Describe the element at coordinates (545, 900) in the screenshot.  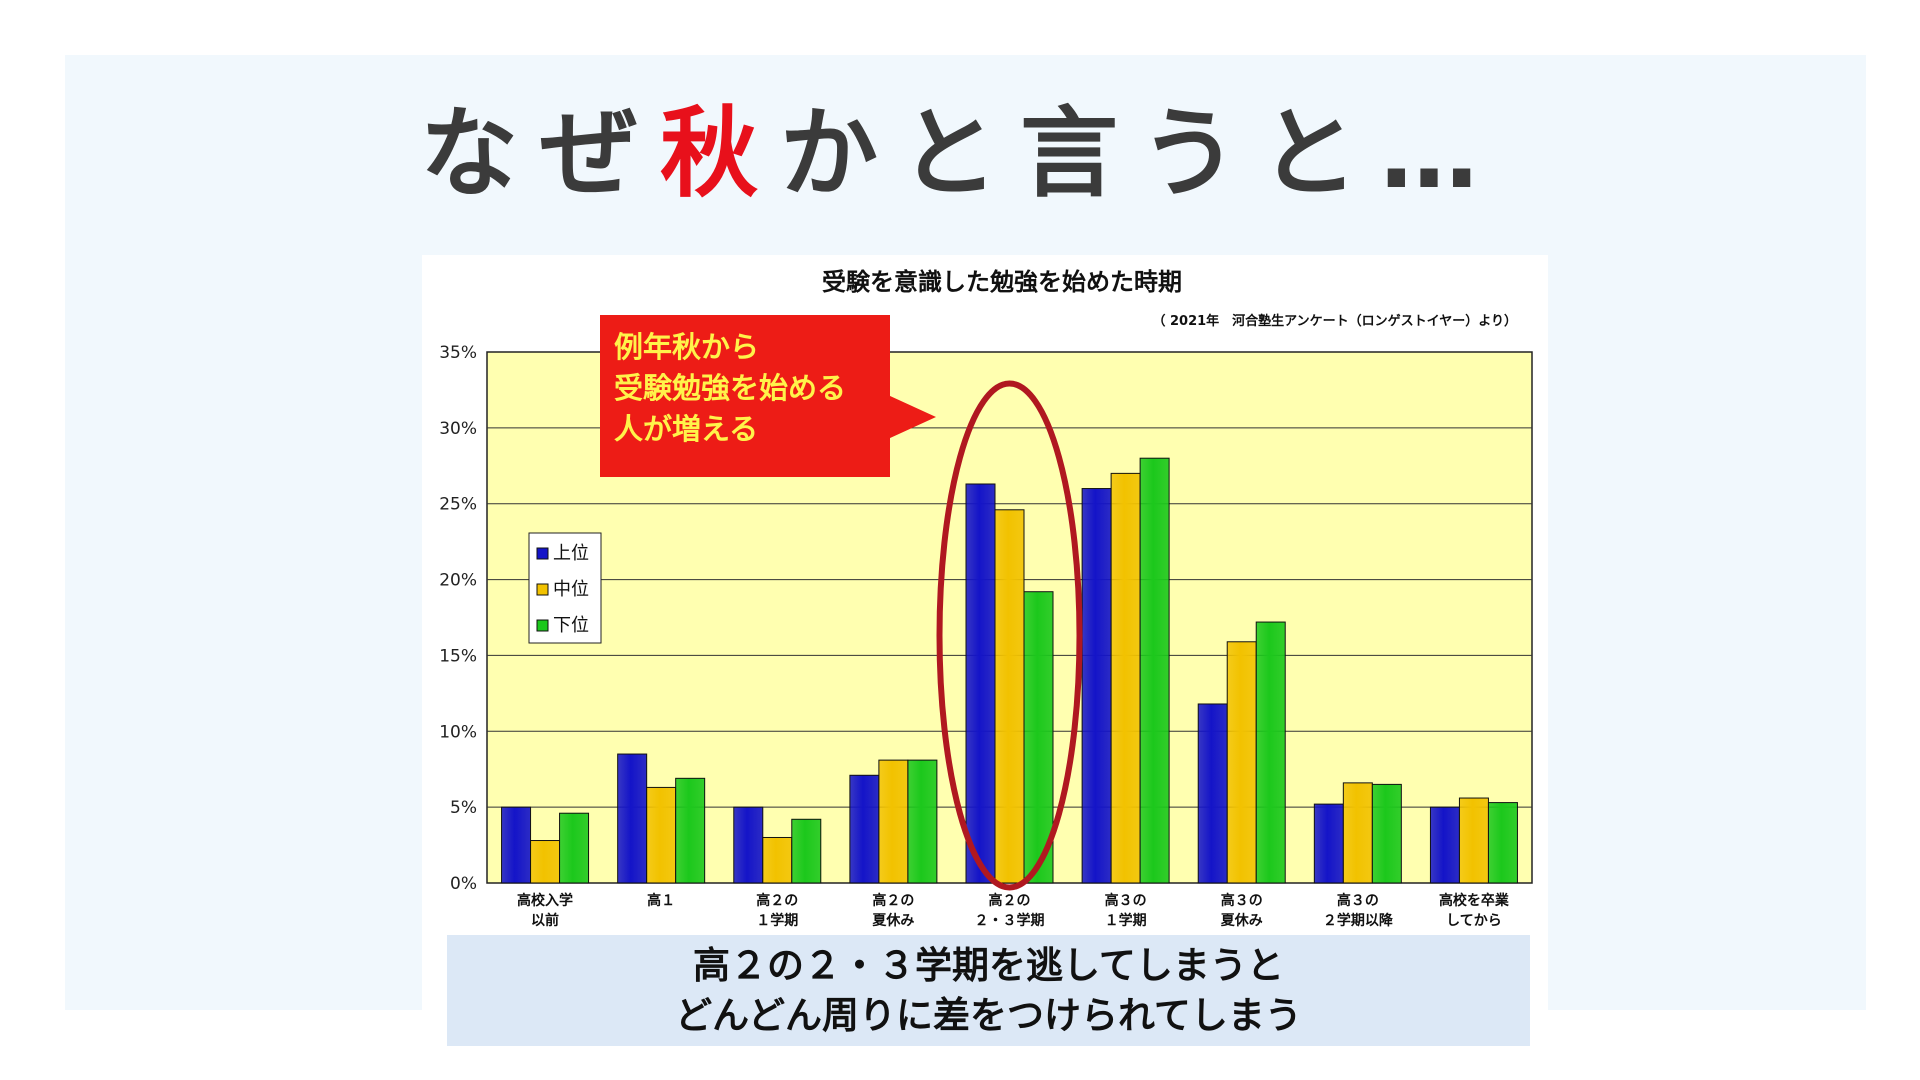
I see `x-tick-label: 高校入学` at that location.